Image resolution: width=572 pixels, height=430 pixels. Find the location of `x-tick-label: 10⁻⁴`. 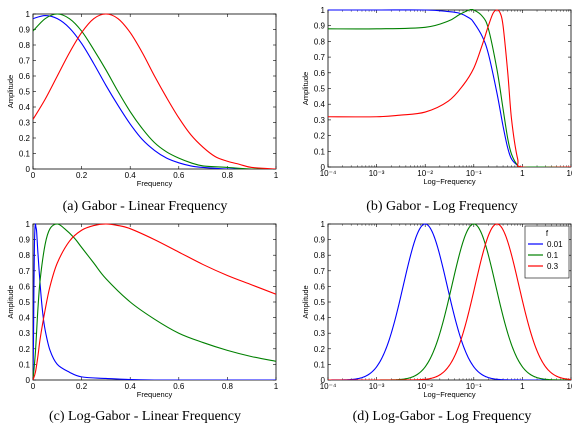

x-tick-label: 10⁻⁴ is located at coordinates (328, 386).